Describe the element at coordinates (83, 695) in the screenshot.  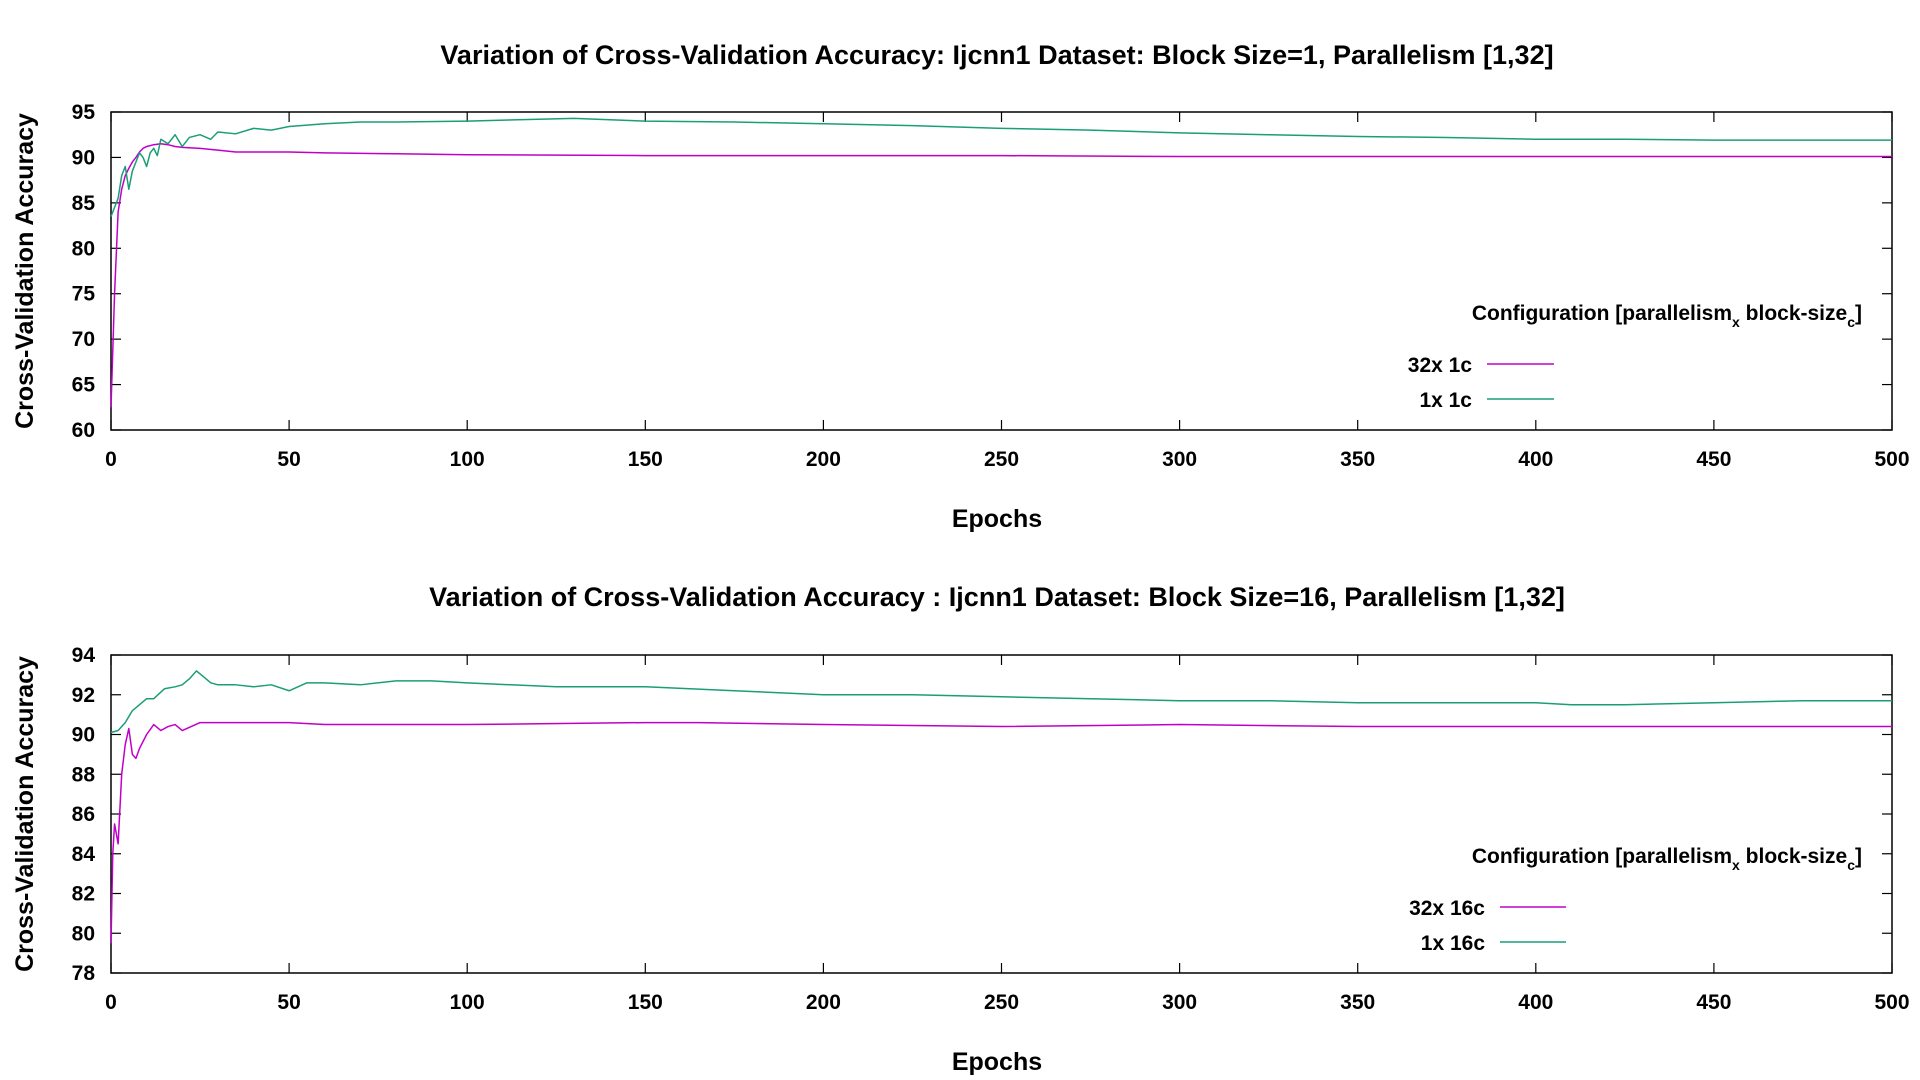
I see `y-tick-label: 92` at that location.